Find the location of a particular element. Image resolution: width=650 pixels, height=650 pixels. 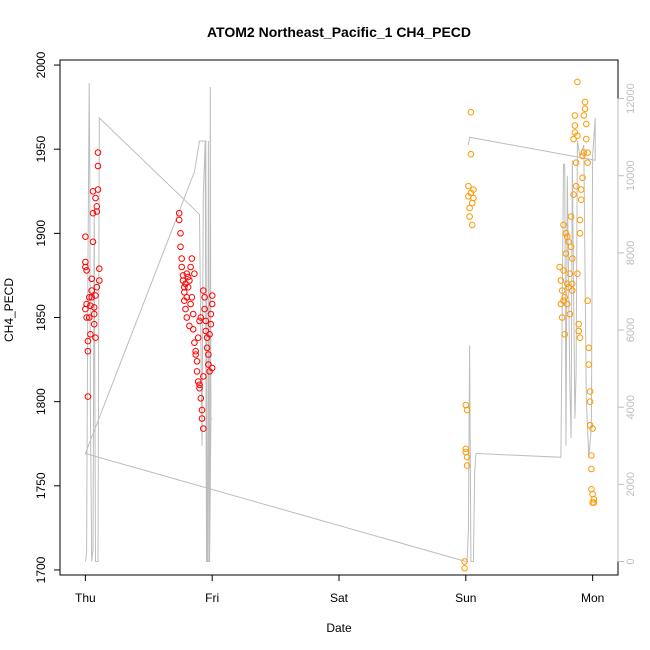

x-tick-label: Mon is located at coordinates (592, 598).